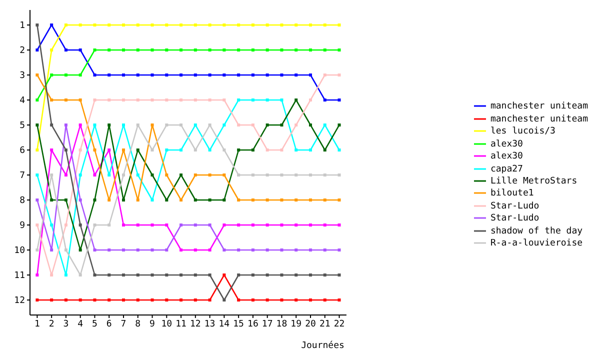 Image resolution: width=600 pixels, height=350 pixels. I want to click on x-tick-label: 19, so click(296, 324).